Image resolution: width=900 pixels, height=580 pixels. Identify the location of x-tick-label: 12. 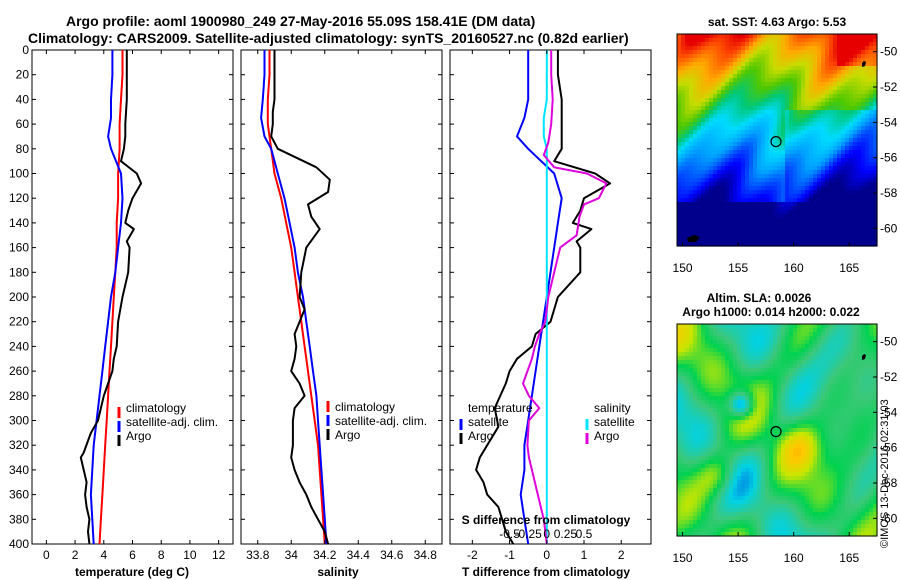
(219, 555).